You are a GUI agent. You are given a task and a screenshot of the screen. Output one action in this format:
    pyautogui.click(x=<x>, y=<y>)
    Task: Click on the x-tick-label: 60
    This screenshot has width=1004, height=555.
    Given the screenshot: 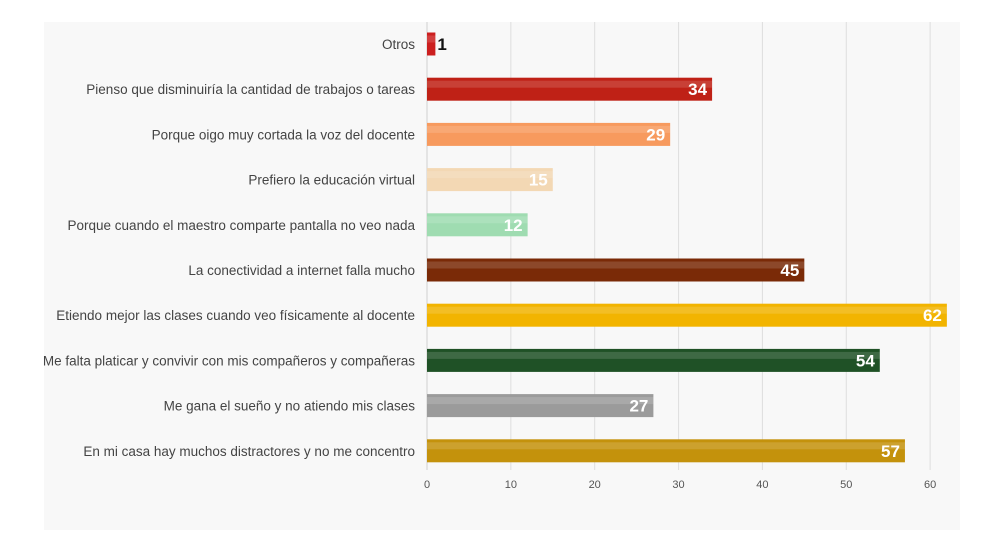 What is the action you would take?
    pyautogui.click(x=930, y=485)
    